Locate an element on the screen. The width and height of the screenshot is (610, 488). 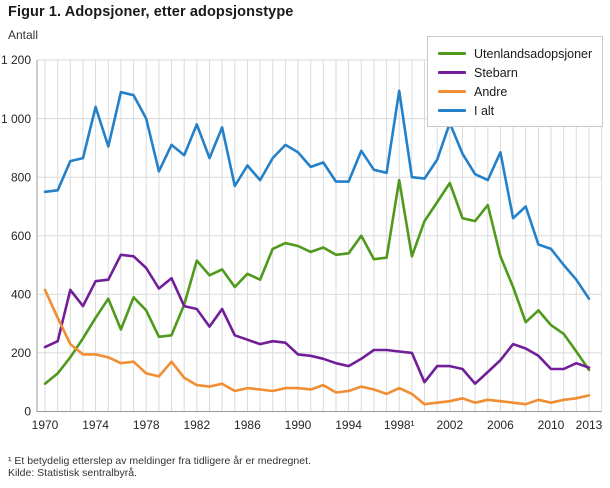
x-tick-label: 1974 is located at coordinates (95, 425).